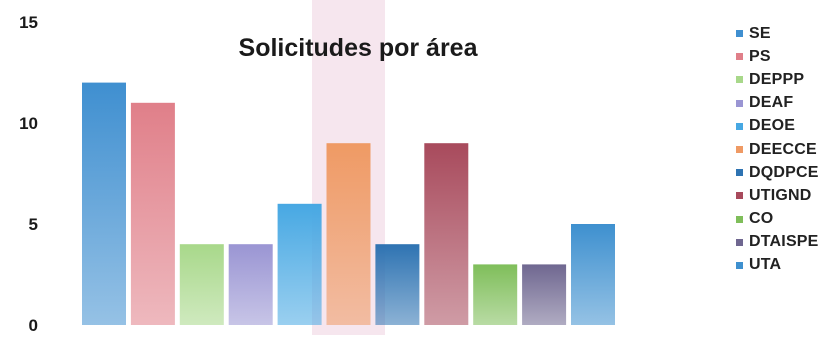  I want to click on legend-item-se: SE, so click(786, 33).